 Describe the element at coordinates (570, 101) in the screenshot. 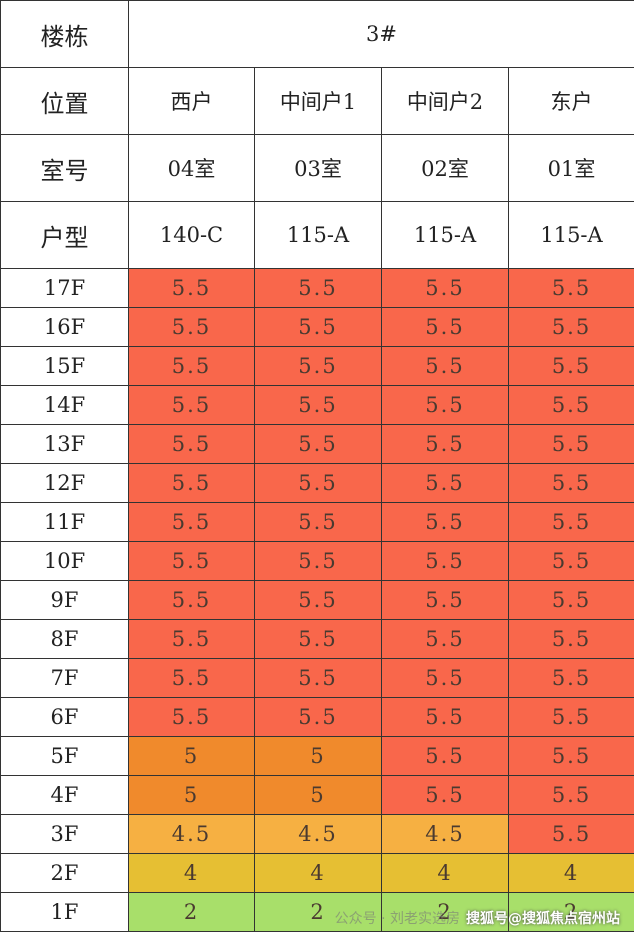

I see `unit-position: 东户` at that location.